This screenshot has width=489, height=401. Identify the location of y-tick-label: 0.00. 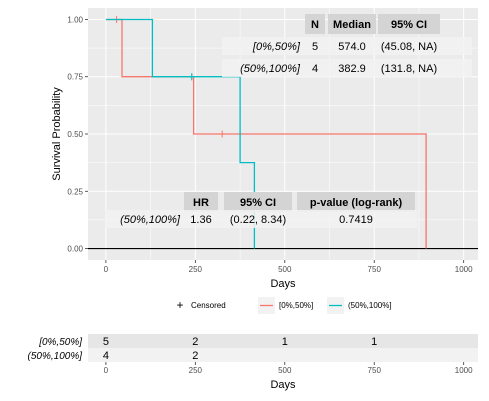
(75, 249).